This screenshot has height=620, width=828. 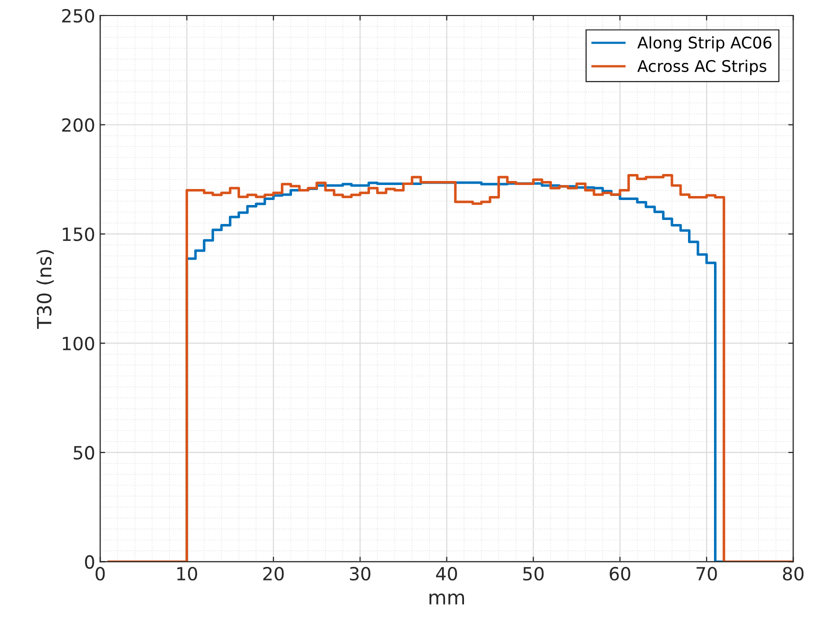 I want to click on legend-label: Along Strip AC06, so click(x=704, y=44).